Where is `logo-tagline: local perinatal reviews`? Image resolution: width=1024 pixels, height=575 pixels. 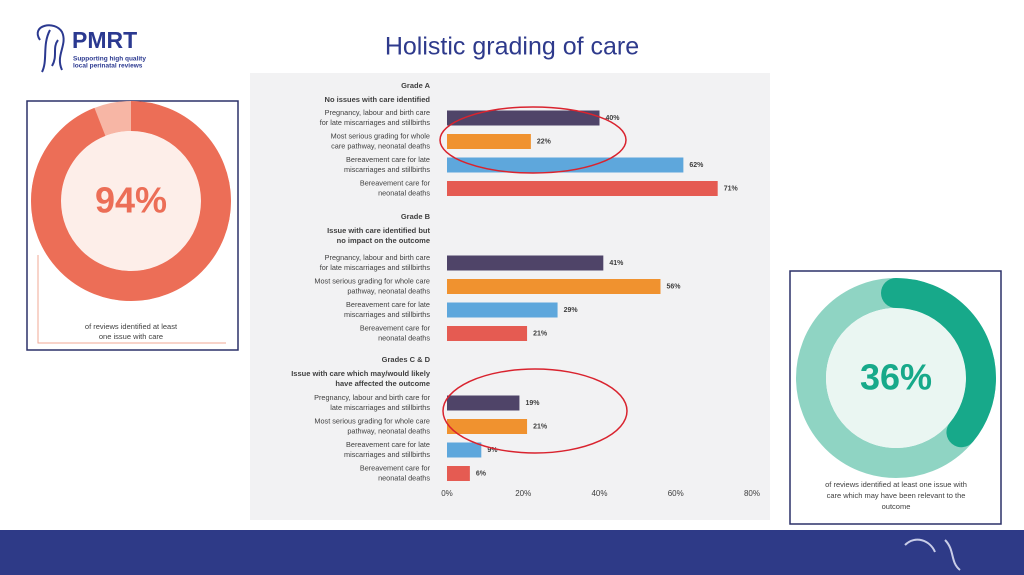
logo-tagline: local perinatal reviews is located at coordinates (108, 66).